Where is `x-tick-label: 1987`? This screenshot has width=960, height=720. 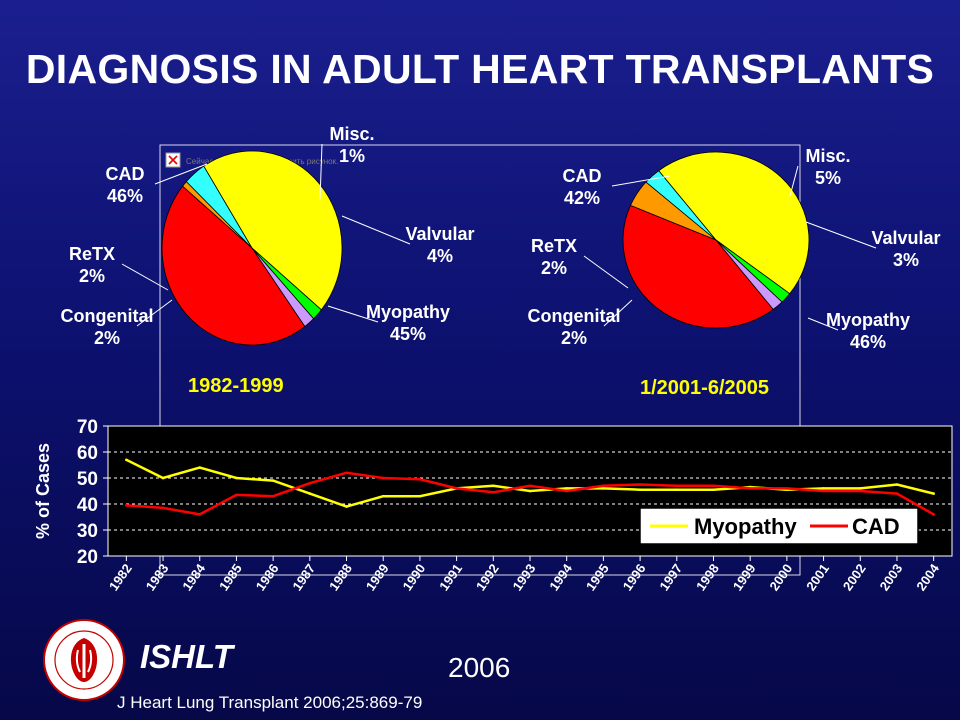
x-tick-label: 1987 is located at coordinates (303, 577).